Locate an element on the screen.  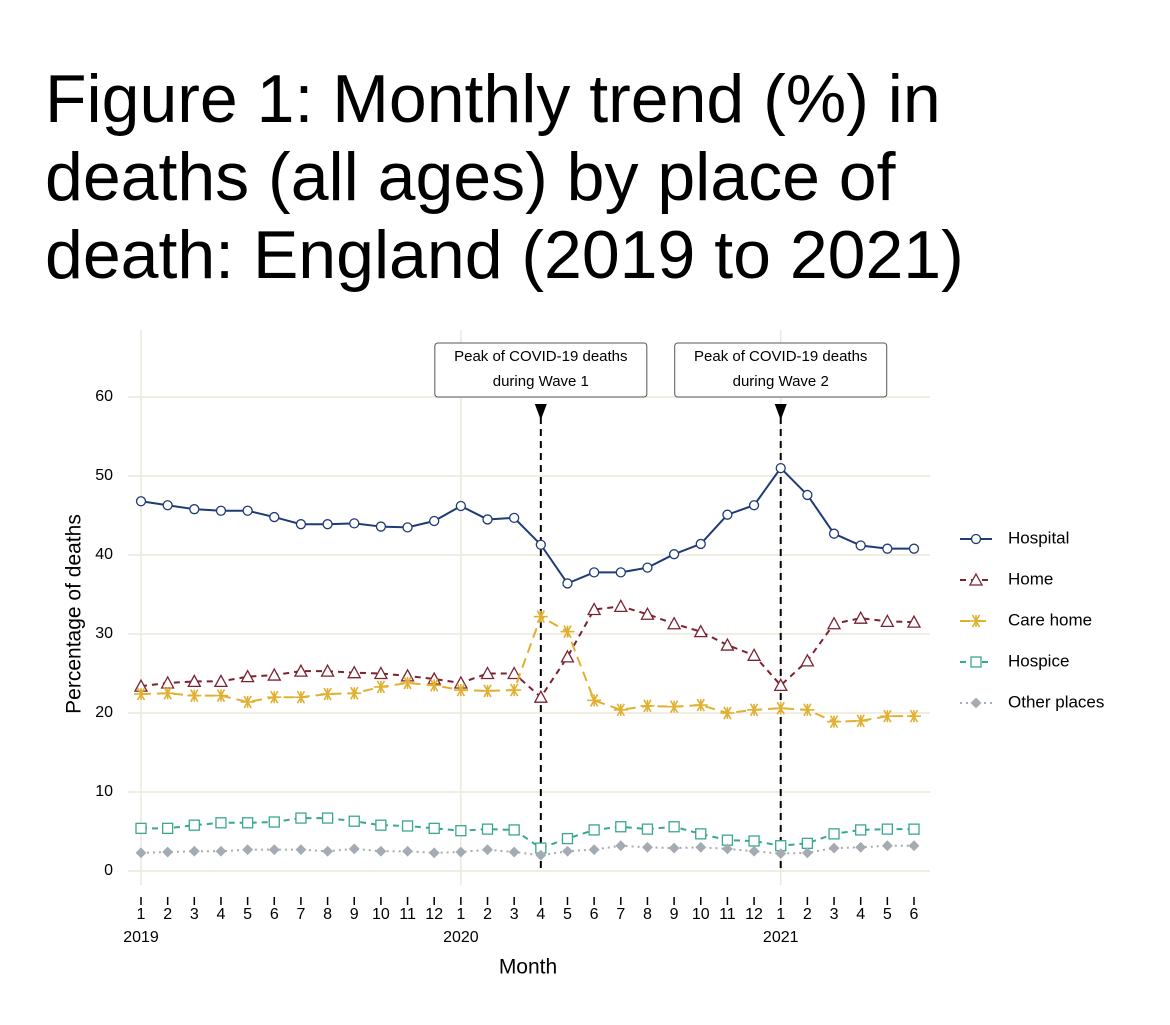
y-axis-label: Percentage of deaths is located at coordinates (74, 614).